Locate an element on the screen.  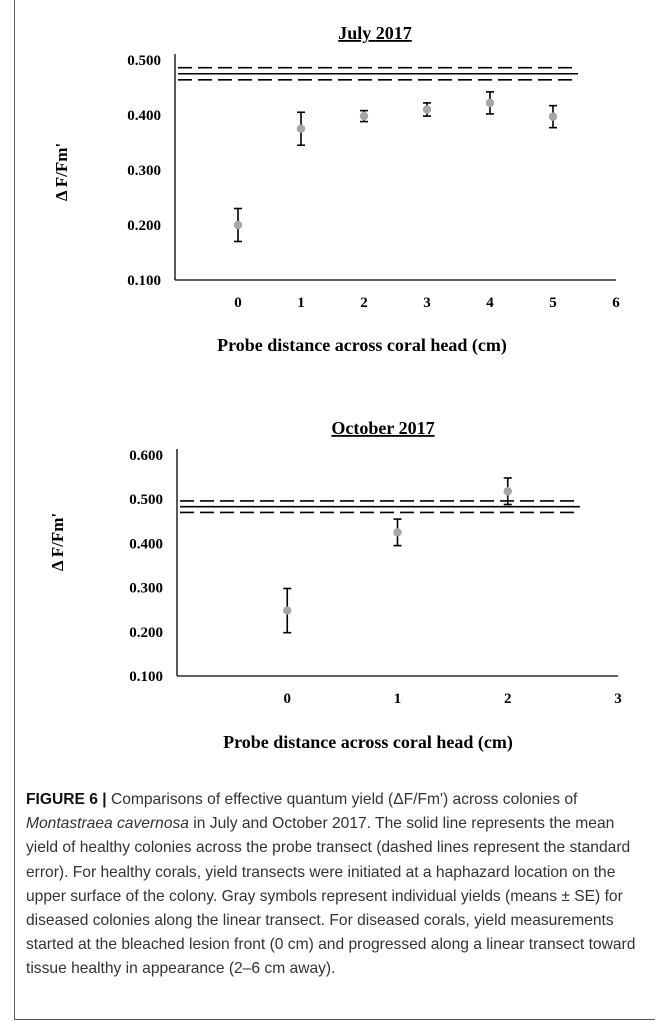
chart-title: October 2017 is located at coordinates (382, 428).